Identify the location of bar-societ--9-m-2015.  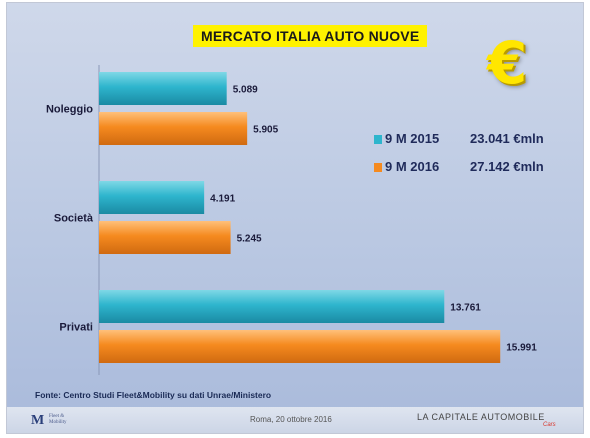
(152, 197).